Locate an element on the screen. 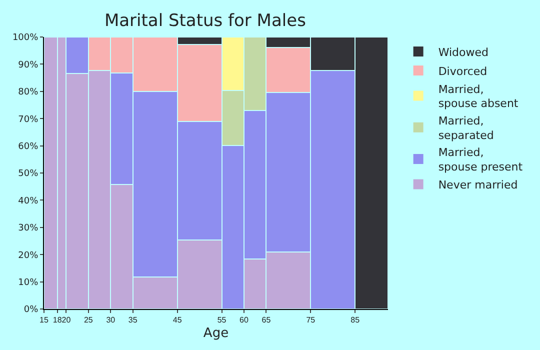 This screenshot has height=350, width=540. y-tick-label: 50% is located at coordinates (28, 174).